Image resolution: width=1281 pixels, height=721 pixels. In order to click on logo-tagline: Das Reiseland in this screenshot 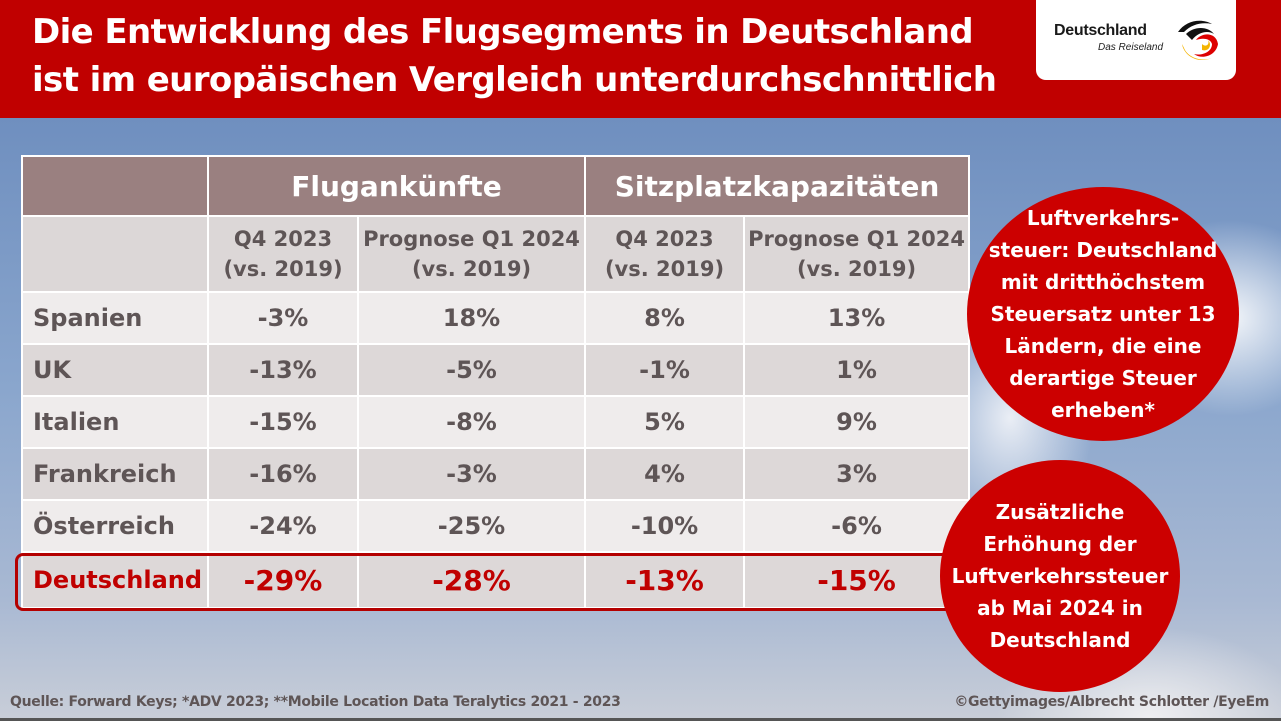, I will do `click(1131, 47)`.